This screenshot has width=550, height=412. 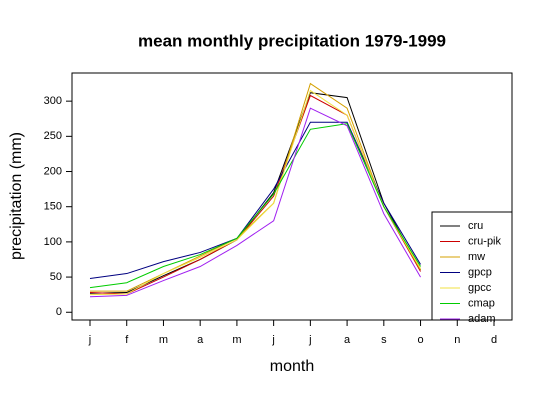 What do you see at coordinates (475, 226) in the screenshot?
I see `legend-label: cru` at bounding box center [475, 226].